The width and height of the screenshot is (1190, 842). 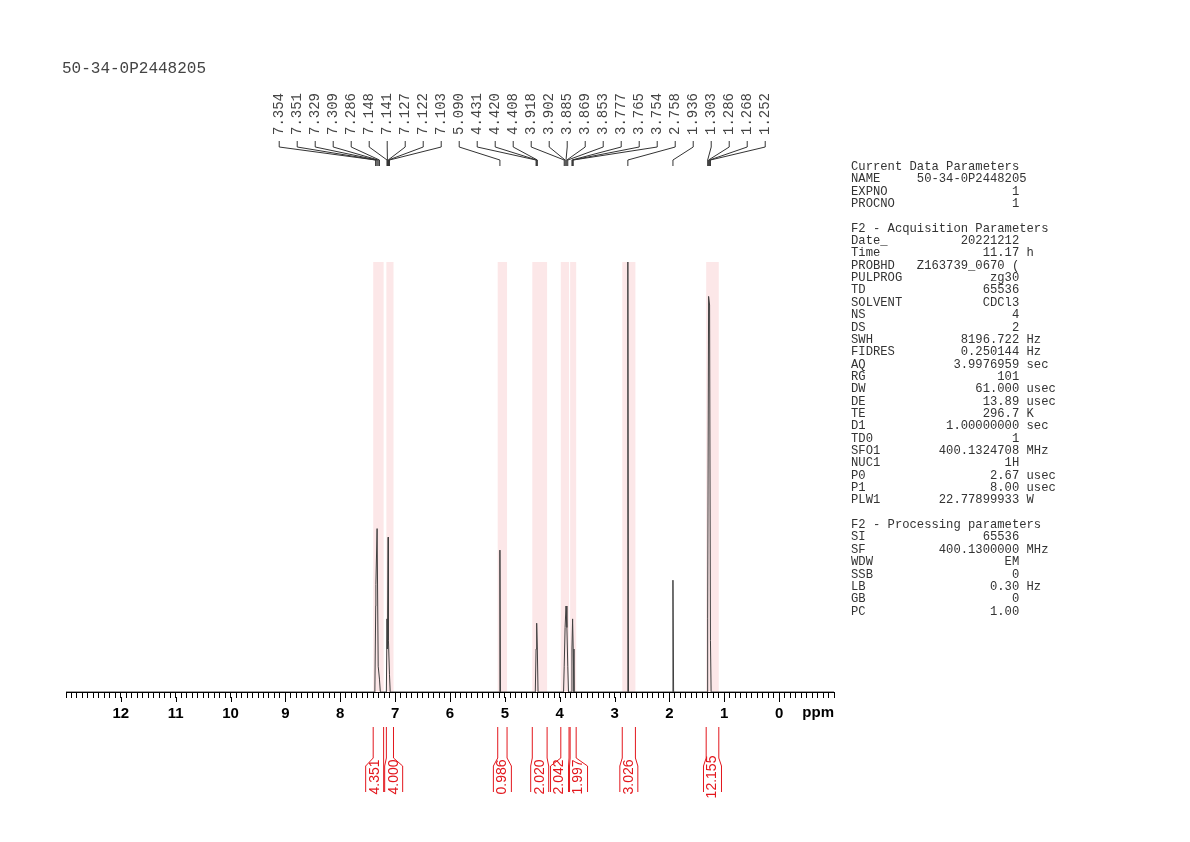 What do you see at coordinates (332, 113) in the screenshot?
I see `annotation: 7.309` at bounding box center [332, 113].